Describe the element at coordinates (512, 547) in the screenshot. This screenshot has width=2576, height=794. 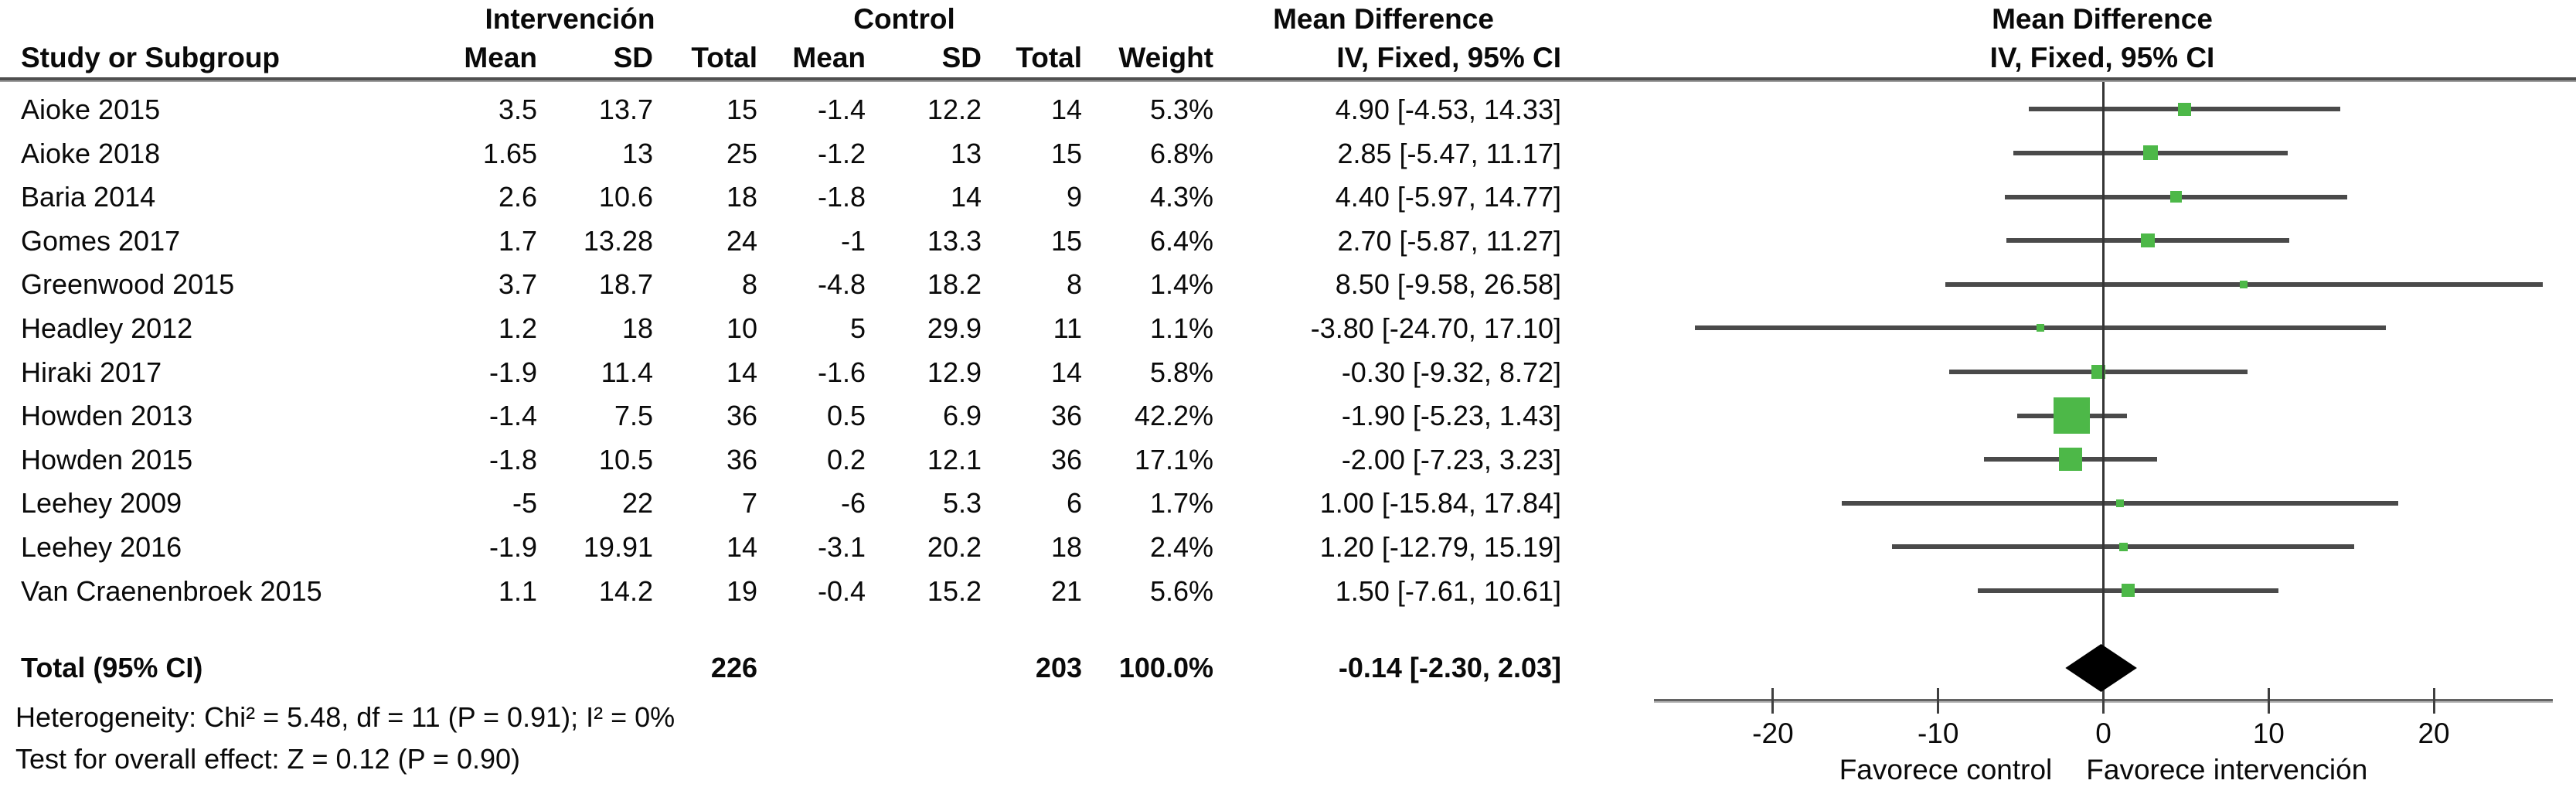
I see `cell-intervention-mean: -1.9` at that location.